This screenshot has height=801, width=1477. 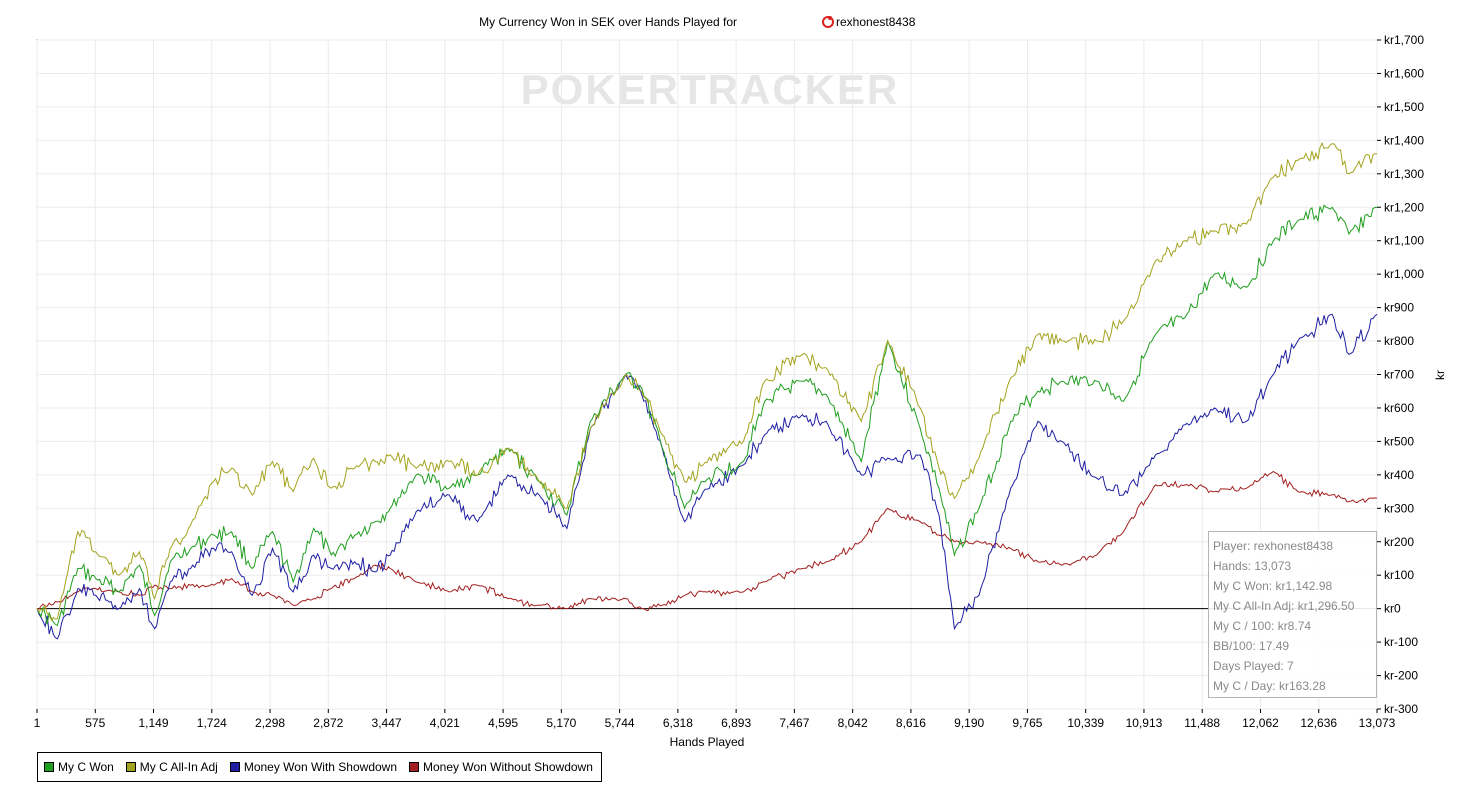 What do you see at coordinates (37, 723) in the screenshot?
I see `x-tick-label: 1` at bounding box center [37, 723].